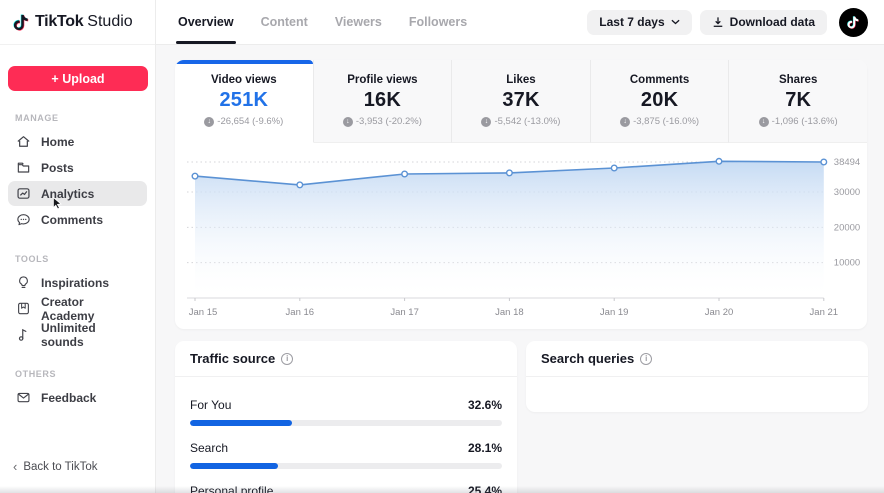  What do you see at coordinates (206, 22) in the screenshot?
I see `tab-overview: Overview` at bounding box center [206, 22].